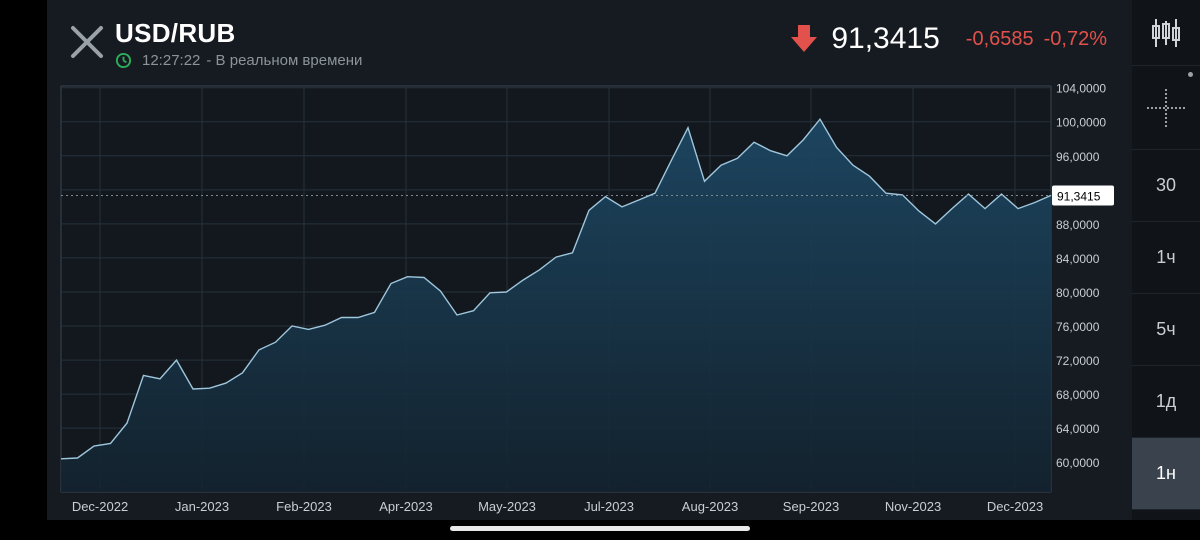  I want to click on timeframe-label: 30, so click(1166, 185).